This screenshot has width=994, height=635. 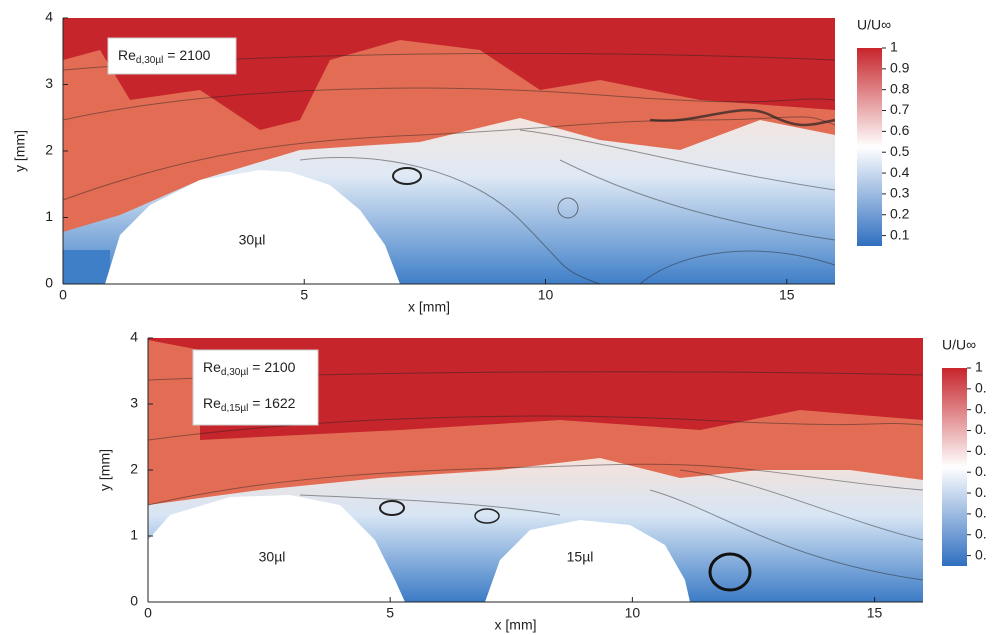 What do you see at coordinates (900, 130) in the screenshot?
I see `colorbar-tick-label: 0.6` at bounding box center [900, 130].